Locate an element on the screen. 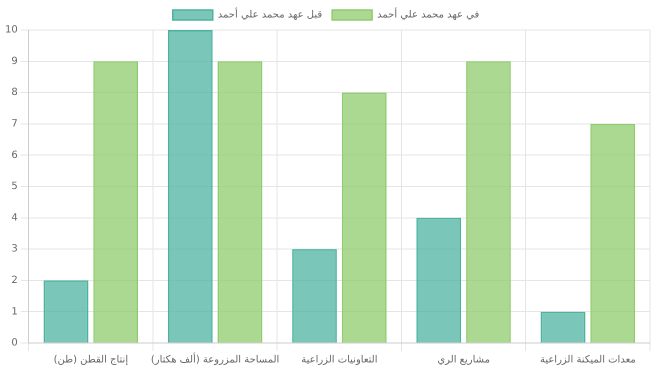  y-tick-label: 5 is located at coordinates (14, 186).